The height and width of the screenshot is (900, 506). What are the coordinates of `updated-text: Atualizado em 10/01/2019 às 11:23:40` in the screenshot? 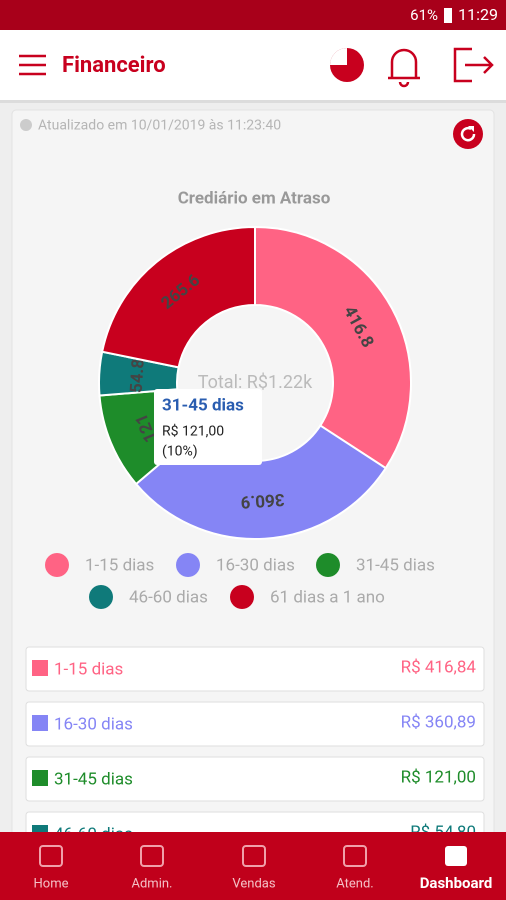 It's located at (159, 126).